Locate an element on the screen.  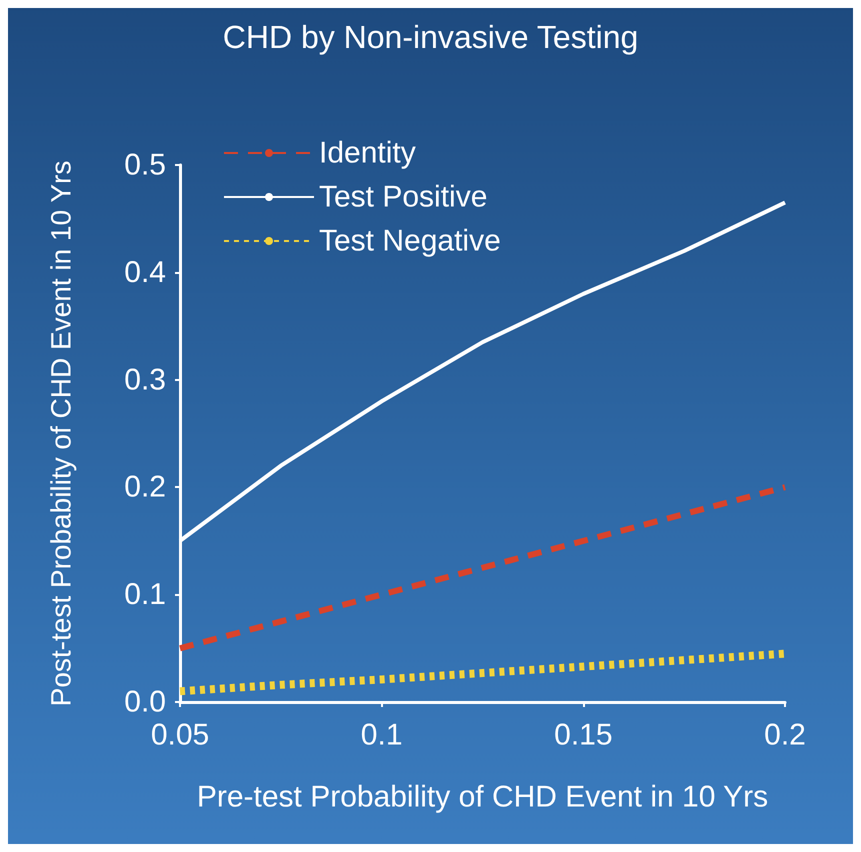
y-tick-label: 0.3 is located at coordinates (145, 379).